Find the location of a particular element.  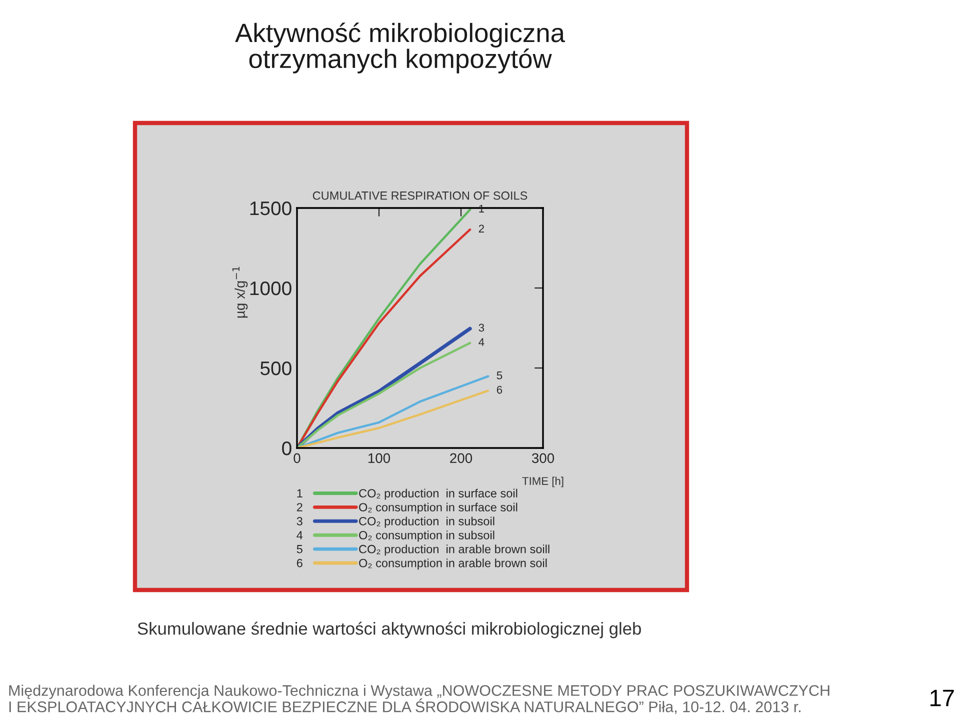

text: 2 is located at coordinates (299, 507).